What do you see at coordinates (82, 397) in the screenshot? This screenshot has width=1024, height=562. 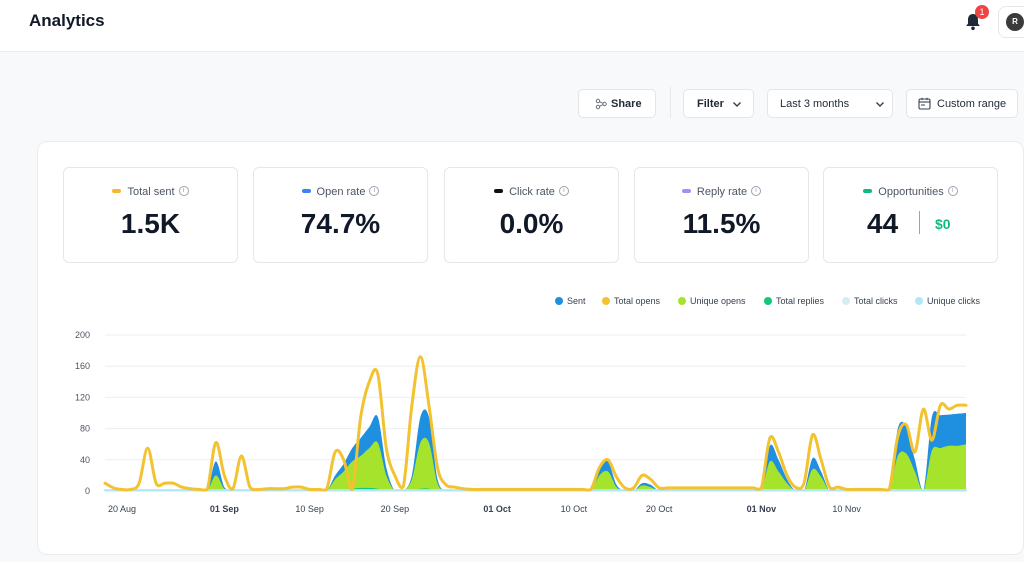 I see `y-tick-label: 120` at bounding box center [82, 397].